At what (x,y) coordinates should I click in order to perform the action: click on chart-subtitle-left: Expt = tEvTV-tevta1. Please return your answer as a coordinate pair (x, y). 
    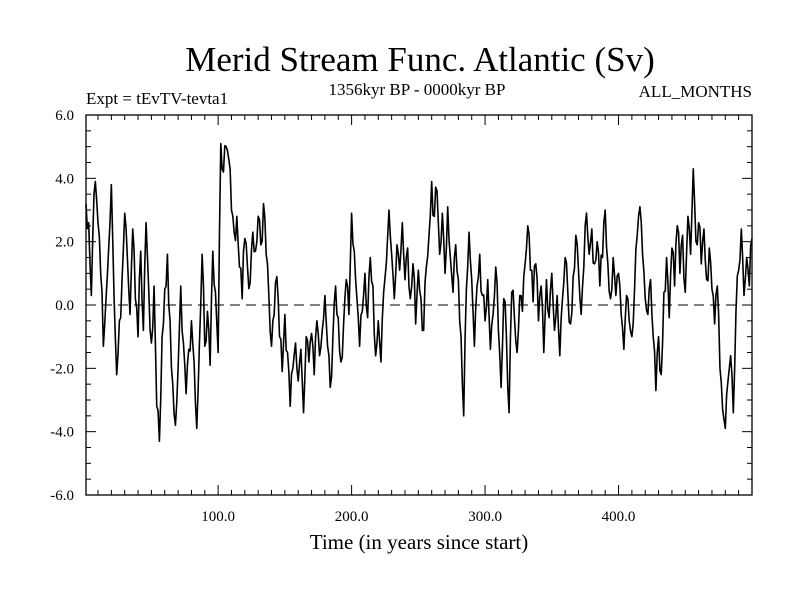
    Looking at the image, I should click on (157, 98).